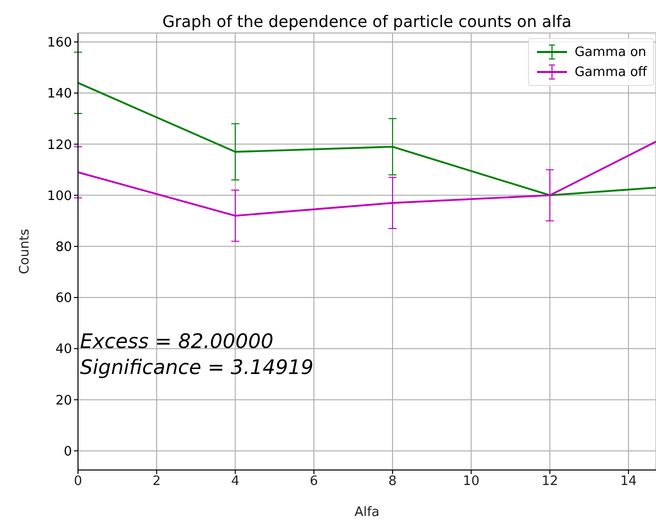  What do you see at coordinates (68, 452) in the screenshot?
I see `y-tick-label: 0` at bounding box center [68, 452].